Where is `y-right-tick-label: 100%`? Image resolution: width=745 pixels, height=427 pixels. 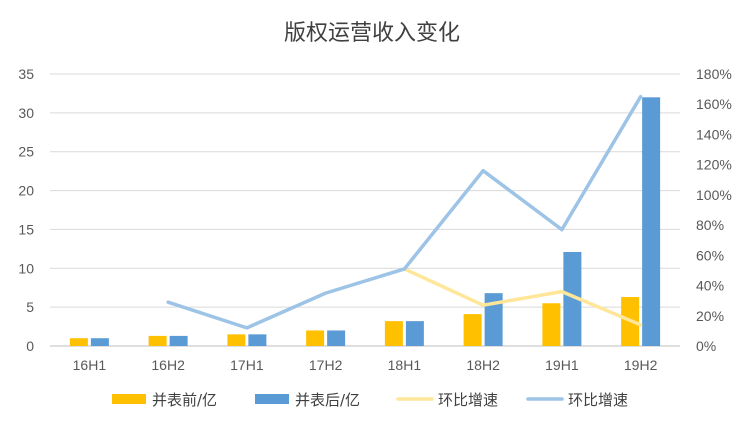 y-right-tick-label: 100% is located at coordinates (714, 195).